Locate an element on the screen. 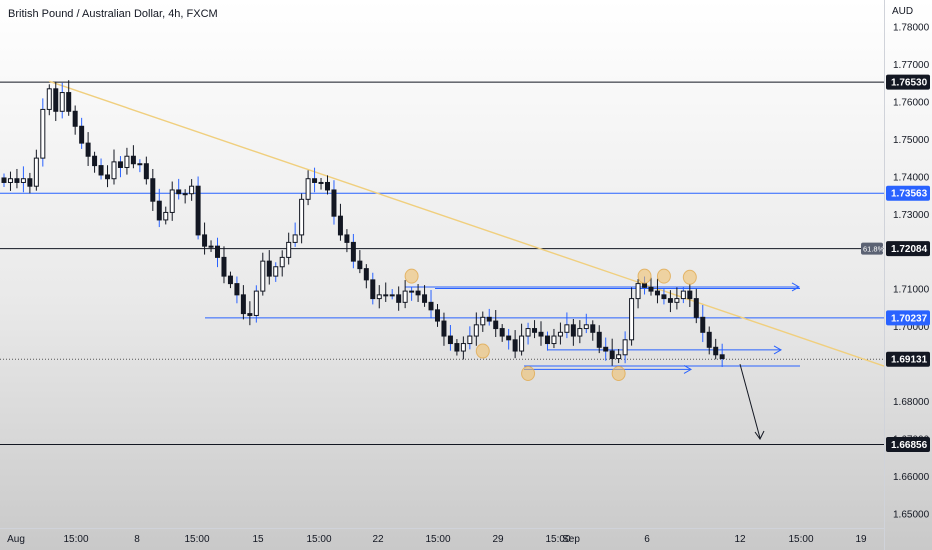 The height and width of the screenshot is (550, 932). y-tick-label: 1.77000 is located at coordinates (911, 65).